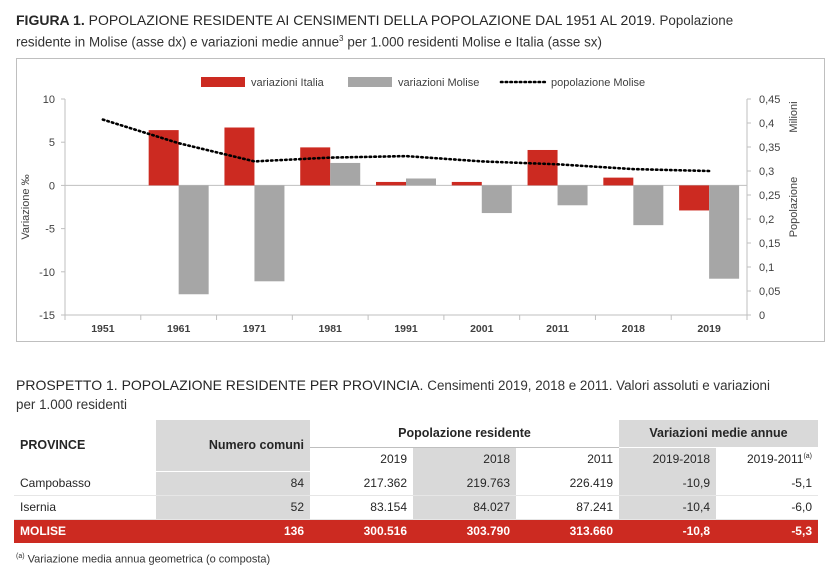 Image resolution: width=840 pixels, height=581 pixels. What do you see at coordinates (26, 206) in the screenshot?
I see `y-axis-title-left: Variazione ‰` at bounding box center [26, 206].